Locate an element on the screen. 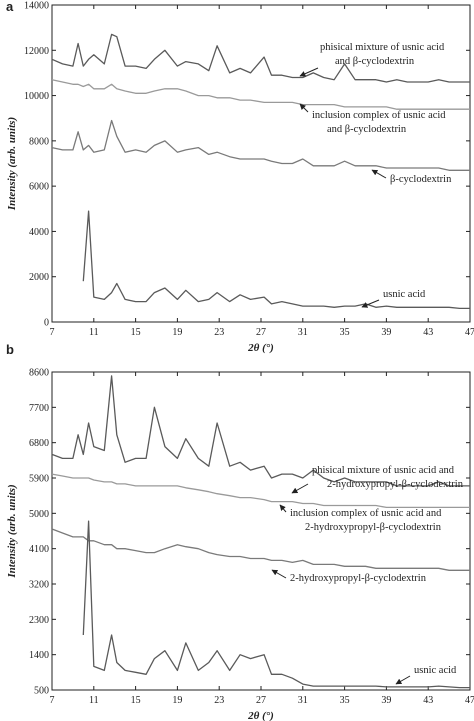 The image size is (474, 721). y-tick-label: 500 is located at coordinates (41, 691).